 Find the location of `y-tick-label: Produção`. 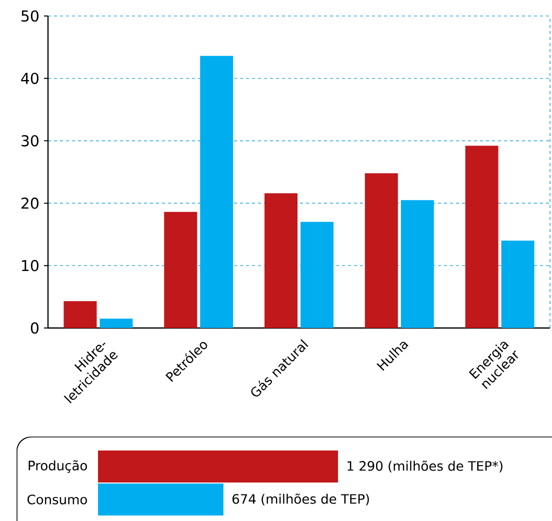

y-tick-label: Produção is located at coordinates (57, 466).